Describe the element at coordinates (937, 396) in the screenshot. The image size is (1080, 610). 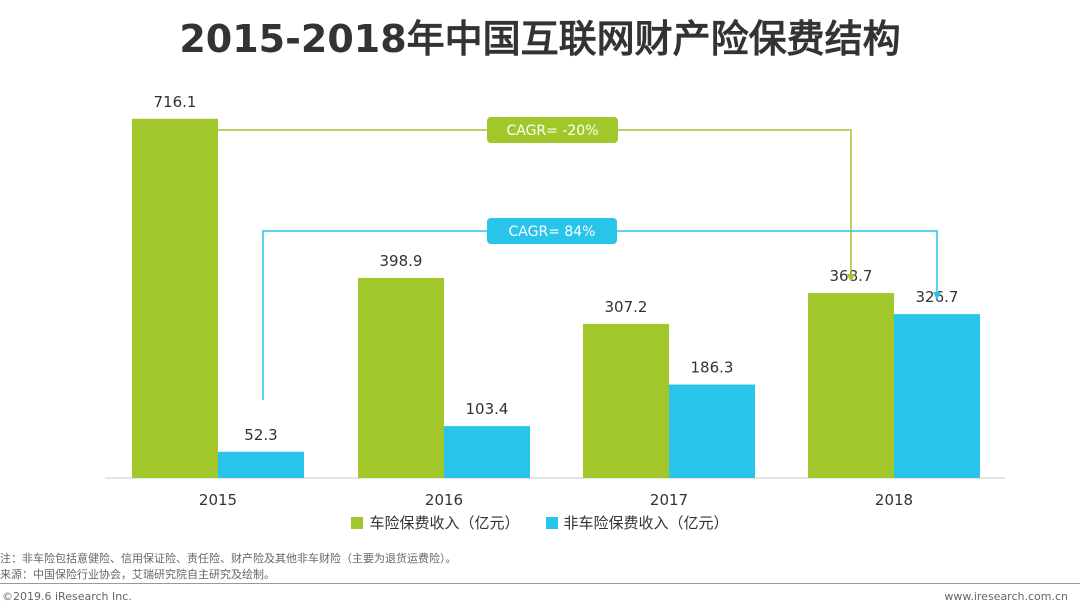
I see `bar-non-car-2018` at that location.